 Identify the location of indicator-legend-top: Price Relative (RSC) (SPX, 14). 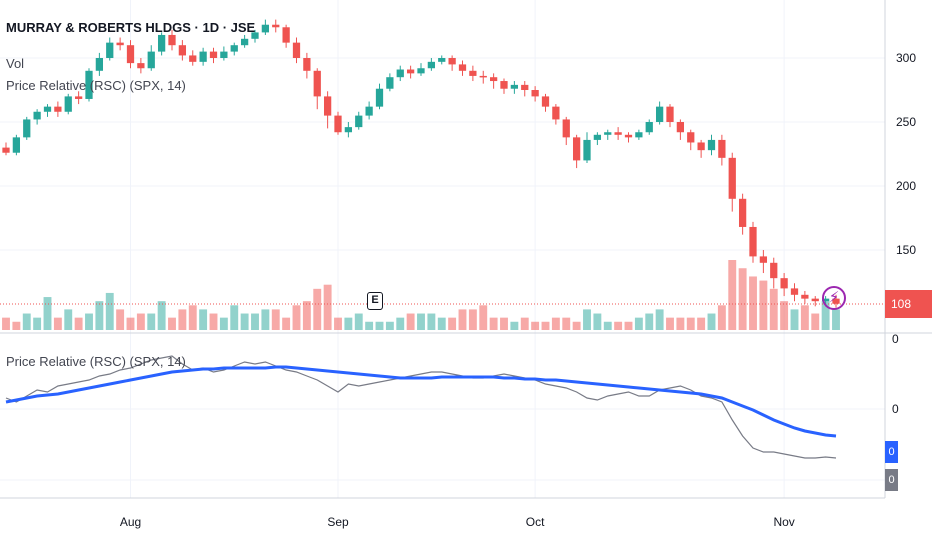
(96, 85).